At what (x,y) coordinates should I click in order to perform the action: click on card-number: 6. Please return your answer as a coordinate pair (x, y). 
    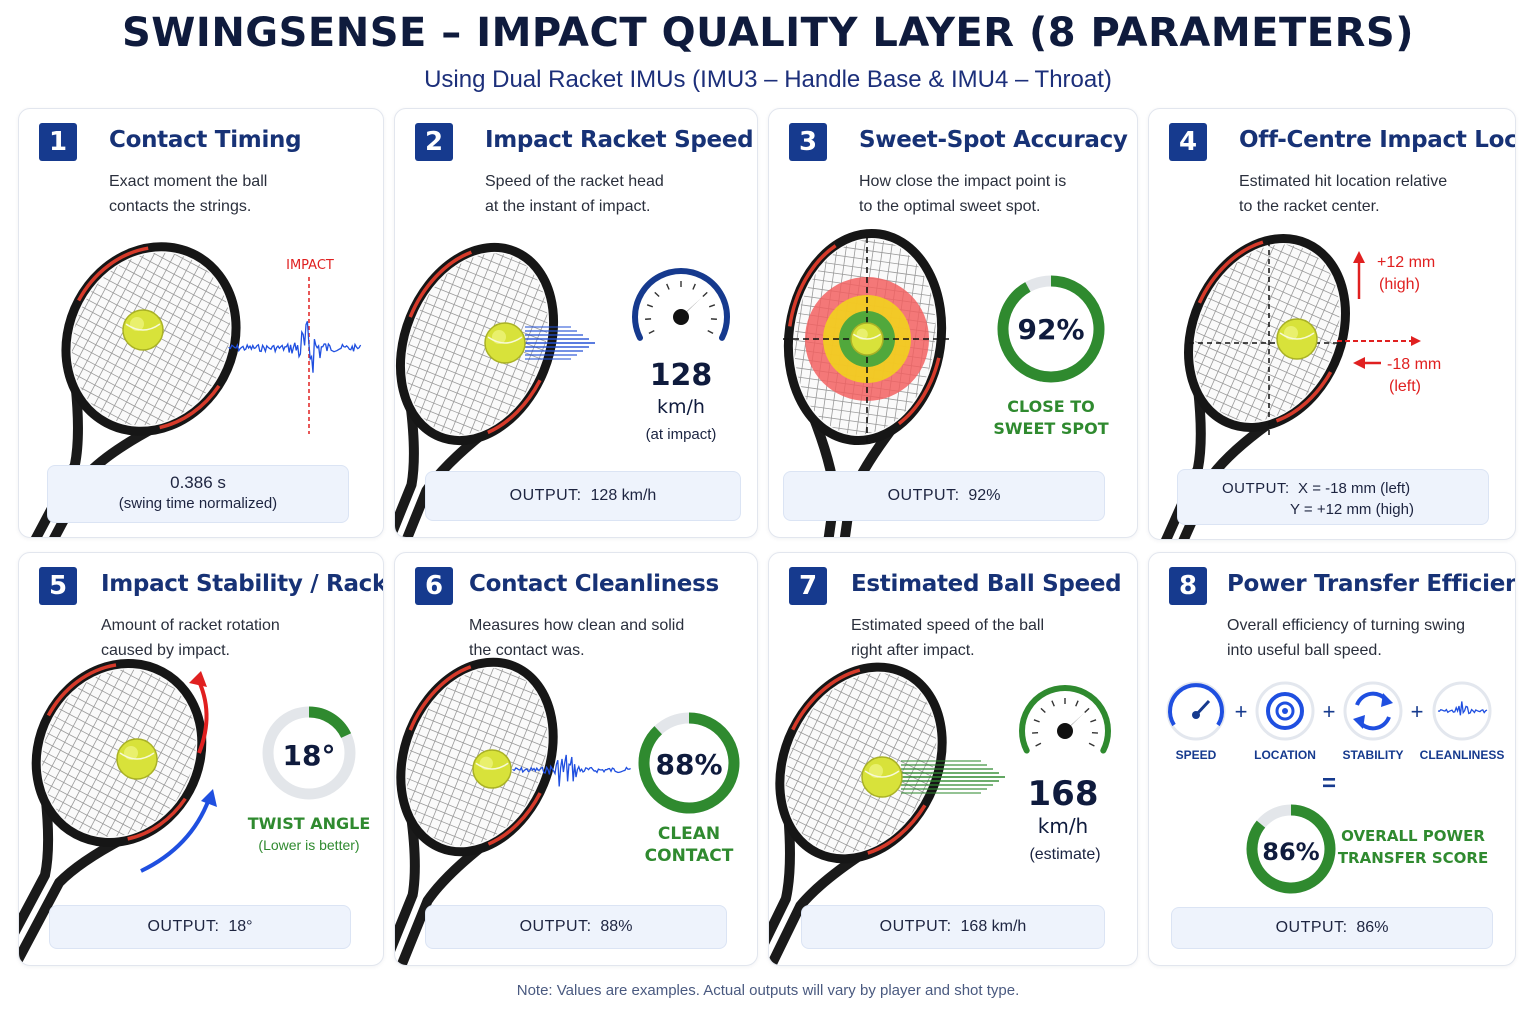
    Looking at the image, I should click on (434, 586).